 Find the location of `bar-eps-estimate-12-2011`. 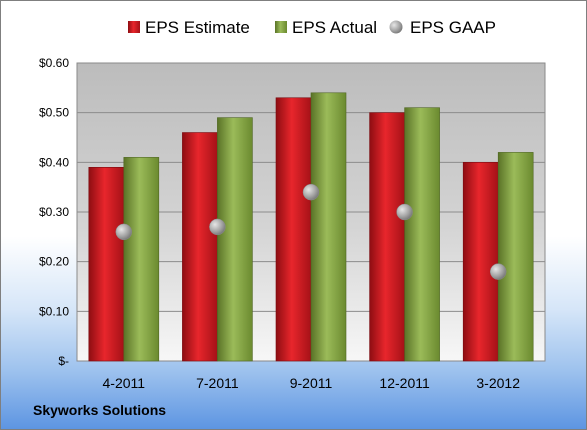

bar-eps-estimate-12-2011 is located at coordinates (387, 237).